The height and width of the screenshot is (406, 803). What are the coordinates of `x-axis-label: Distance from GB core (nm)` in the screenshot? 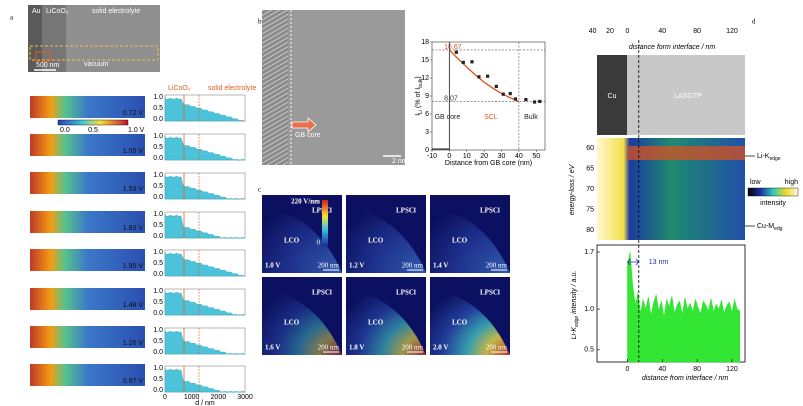 It's located at (488, 163).